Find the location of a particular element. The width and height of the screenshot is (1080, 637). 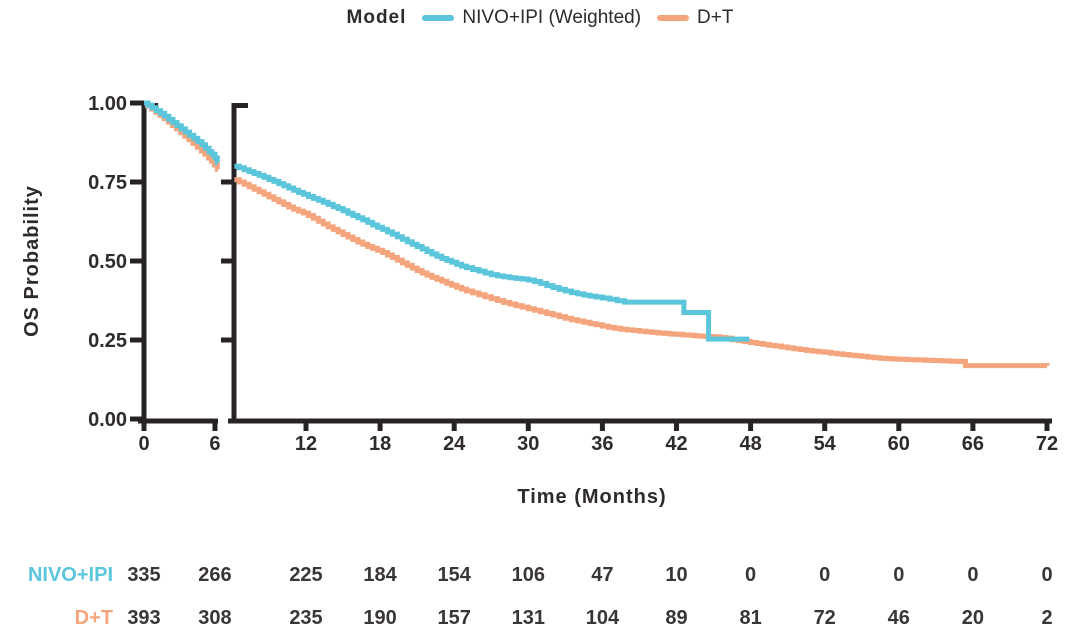

risk-count: 184 is located at coordinates (380, 575).